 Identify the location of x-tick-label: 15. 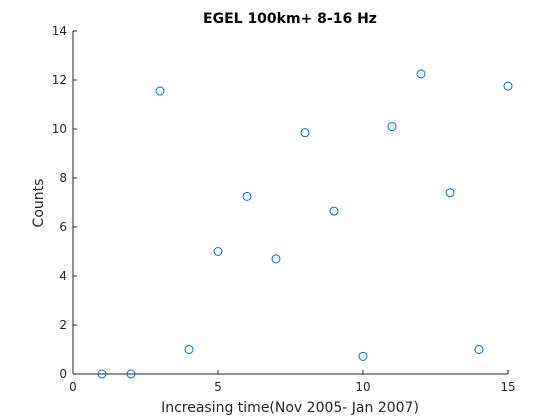
(507, 387).